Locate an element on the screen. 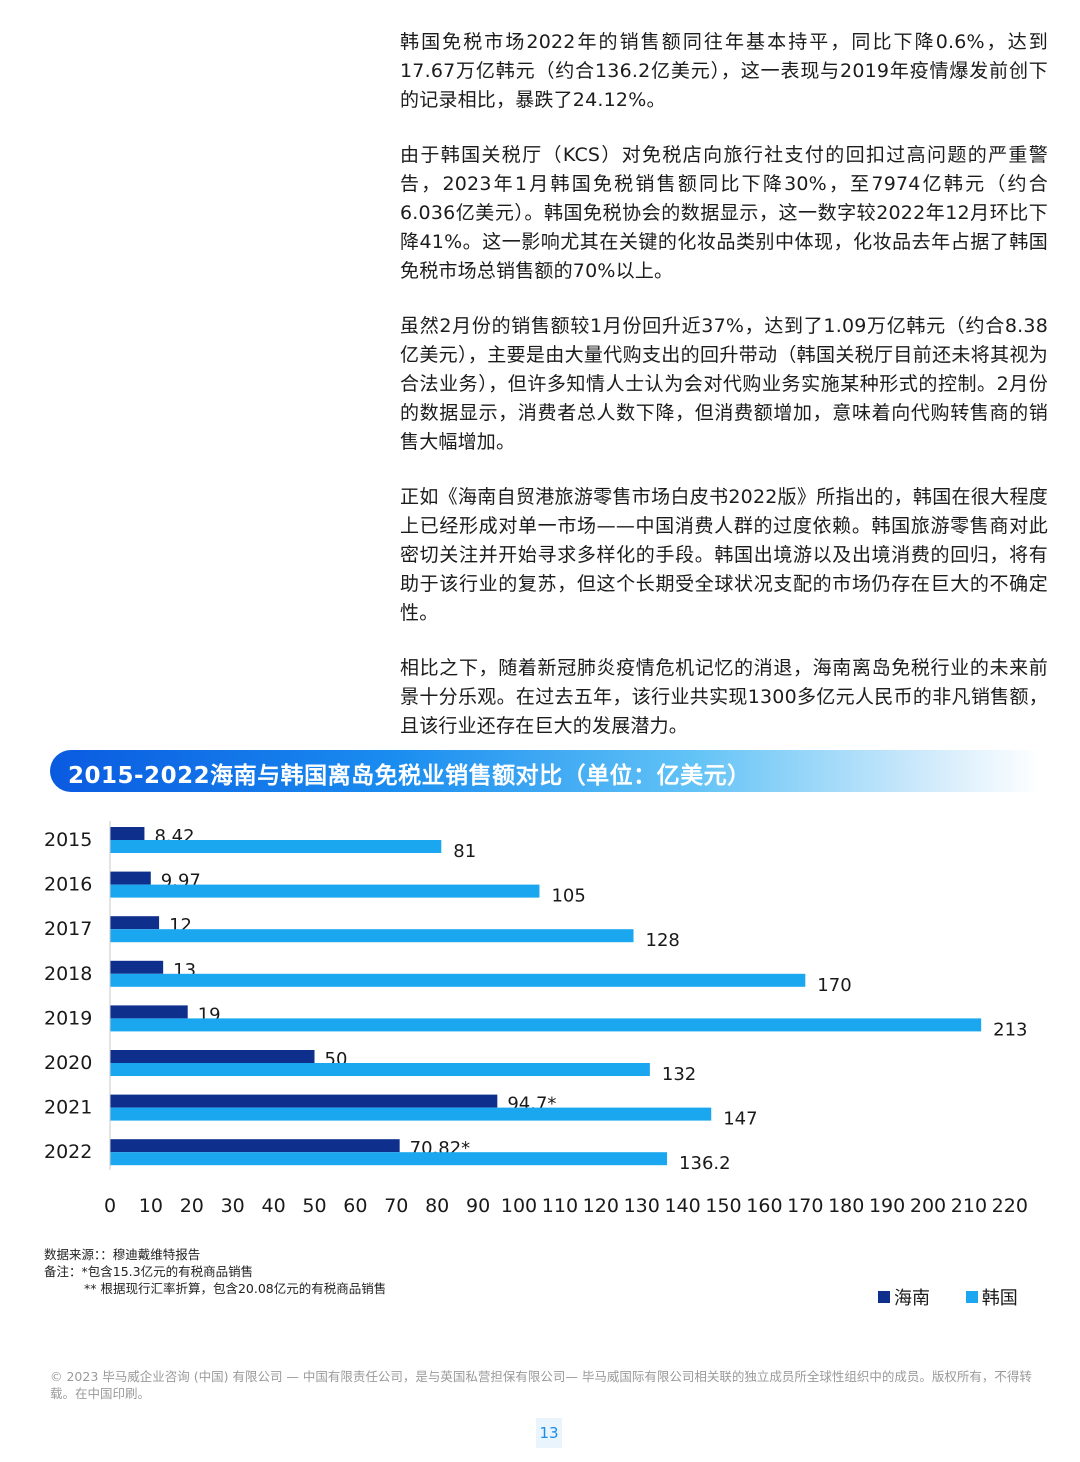 This screenshot has width=1080, height=1462. x-tick-label: 110 is located at coordinates (560, 1206).